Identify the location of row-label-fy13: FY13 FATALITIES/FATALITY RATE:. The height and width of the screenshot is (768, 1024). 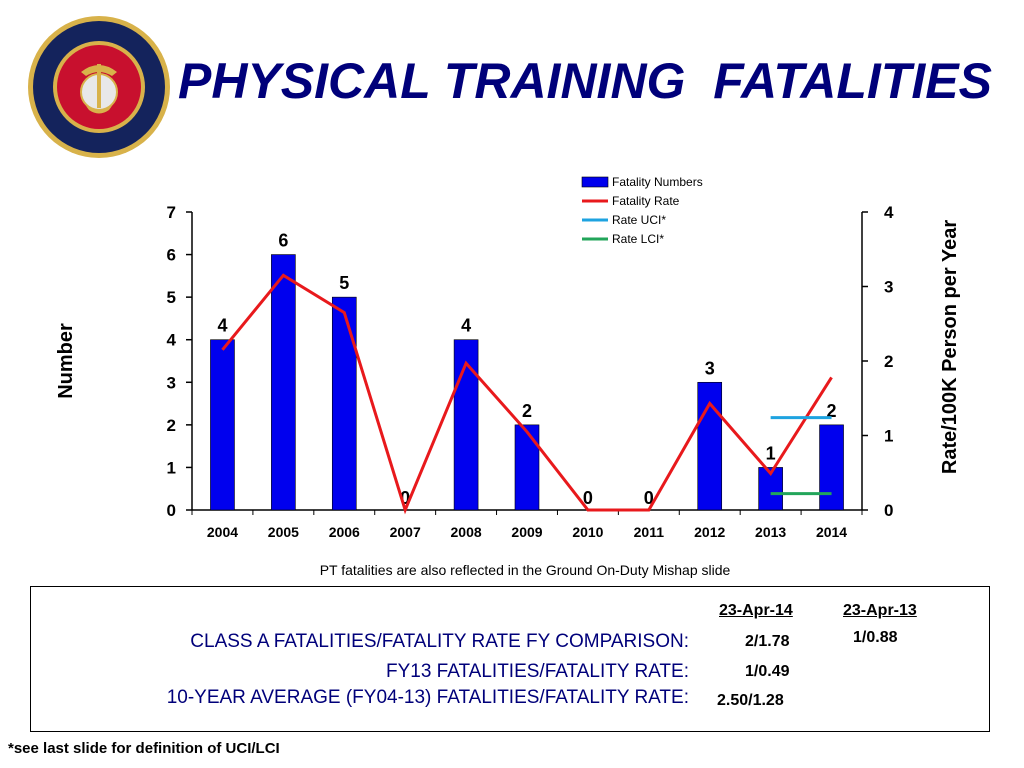
(537, 671).